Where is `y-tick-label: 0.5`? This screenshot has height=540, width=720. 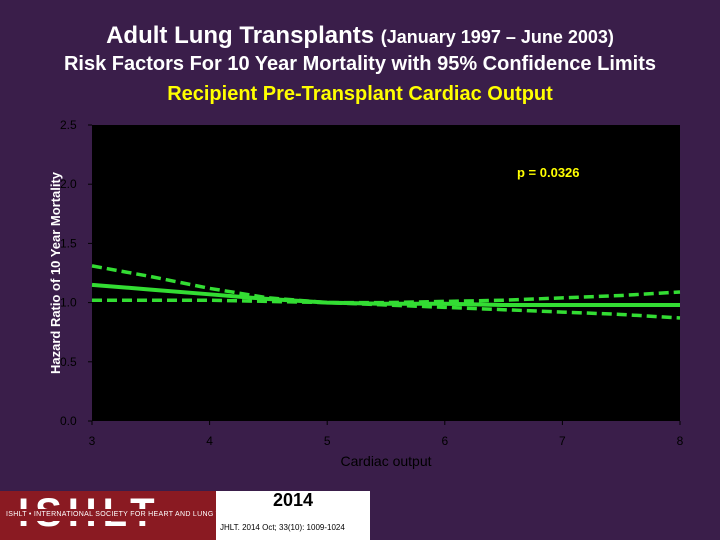
y-tick-label: 0.5 is located at coordinates (68, 362).